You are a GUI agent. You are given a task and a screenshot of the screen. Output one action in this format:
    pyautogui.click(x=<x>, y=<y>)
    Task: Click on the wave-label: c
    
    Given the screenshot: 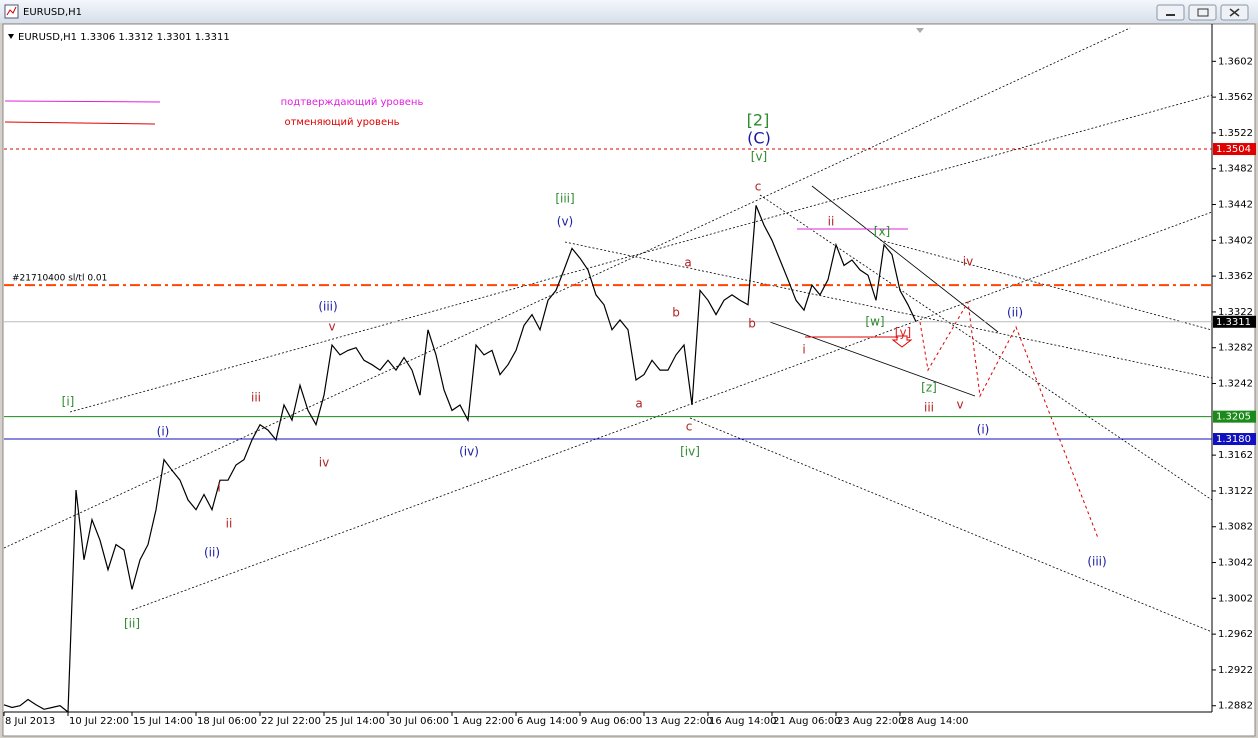 What is the action you would take?
    pyautogui.click(x=758, y=187)
    